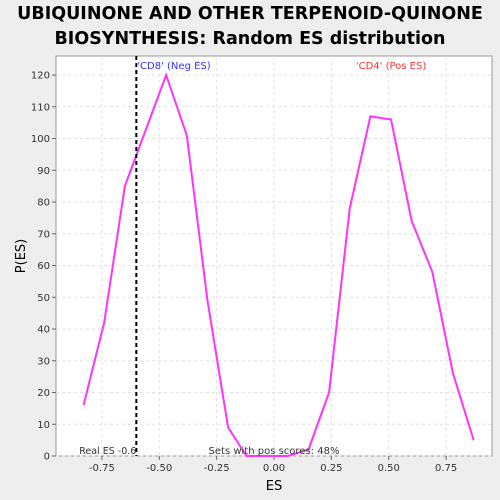 This screenshot has height=500, width=500. What do you see at coordinates (43, 330) in the screenshot?
I see `y-tick-label: 40` at bounding box center [43, 330].